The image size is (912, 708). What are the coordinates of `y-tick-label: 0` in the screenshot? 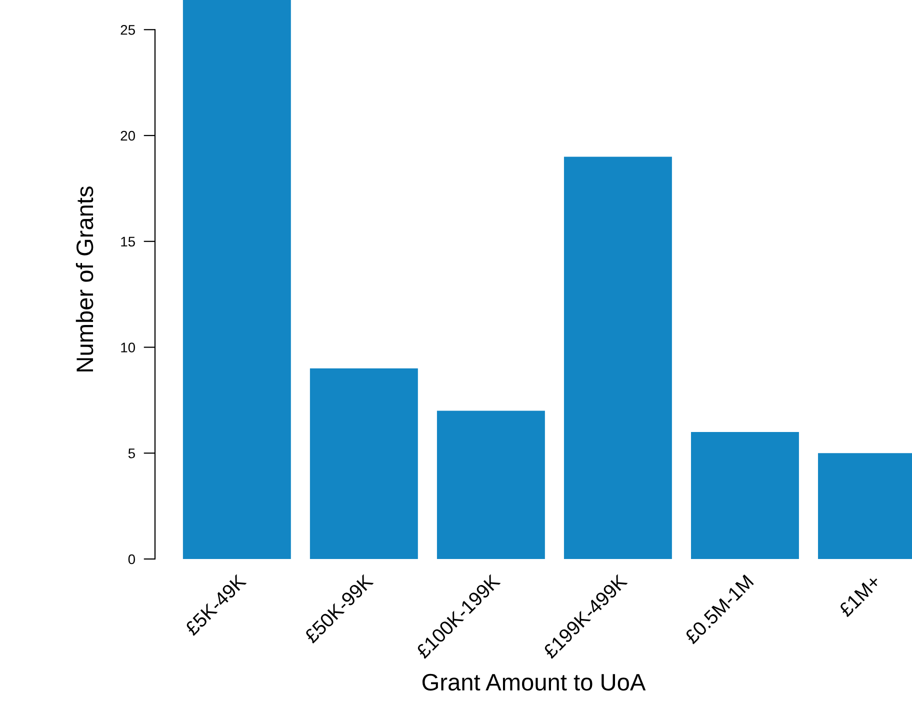 It's located at (132, 559).